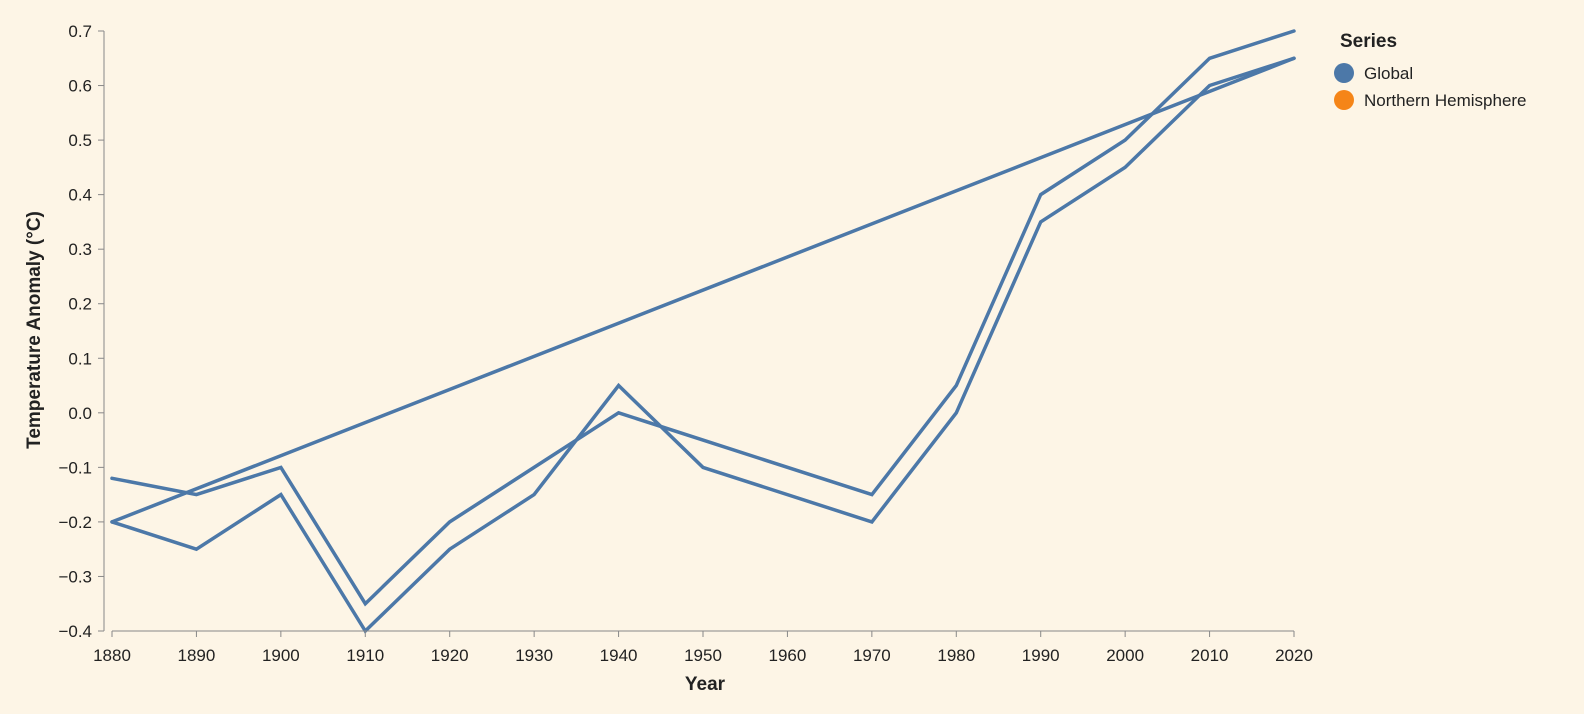 The image size is (1584, 714). Describe the element at coordinates (75, 576) in the screenshot. I see `y-tick-label: −0.3` at that location.